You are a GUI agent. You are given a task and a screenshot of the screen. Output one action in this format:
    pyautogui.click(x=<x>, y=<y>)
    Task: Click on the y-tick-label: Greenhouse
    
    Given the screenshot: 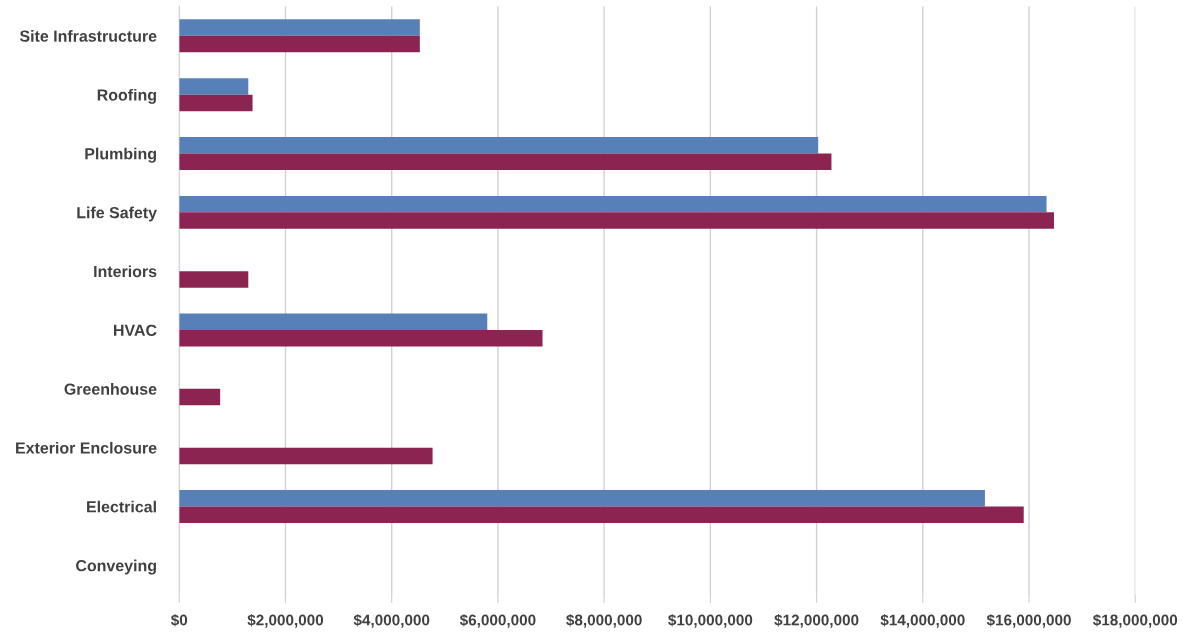 What is the action you would take?
    pyautogui.click(x=110, y=389)
    